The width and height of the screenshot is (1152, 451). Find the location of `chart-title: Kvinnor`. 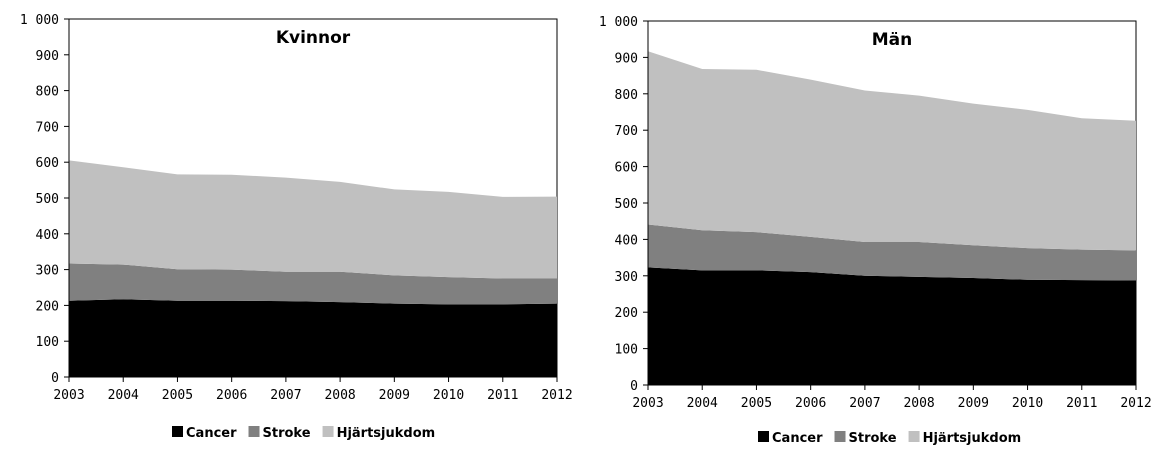

chart-title: Kvinnor is located at coordinates (313, 38).